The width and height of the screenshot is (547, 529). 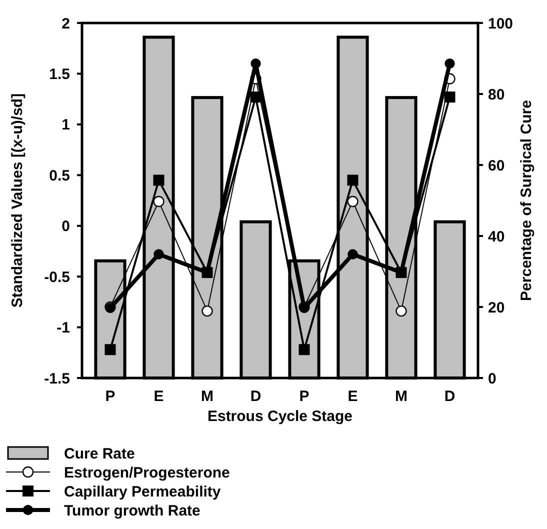 What do you see at coordinates (496, 307) in the screenshot?
I see `y2-tick-label: 20` at bounding box center [496, 307].